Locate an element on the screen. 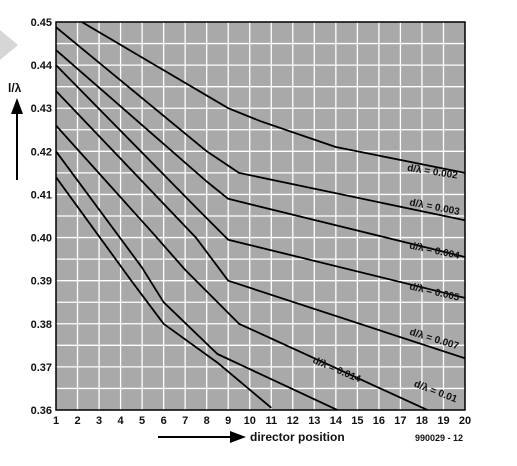 This screenshot has height=466, width=517. y-tick-label: 0.36 is located at coordinates (41, 411).